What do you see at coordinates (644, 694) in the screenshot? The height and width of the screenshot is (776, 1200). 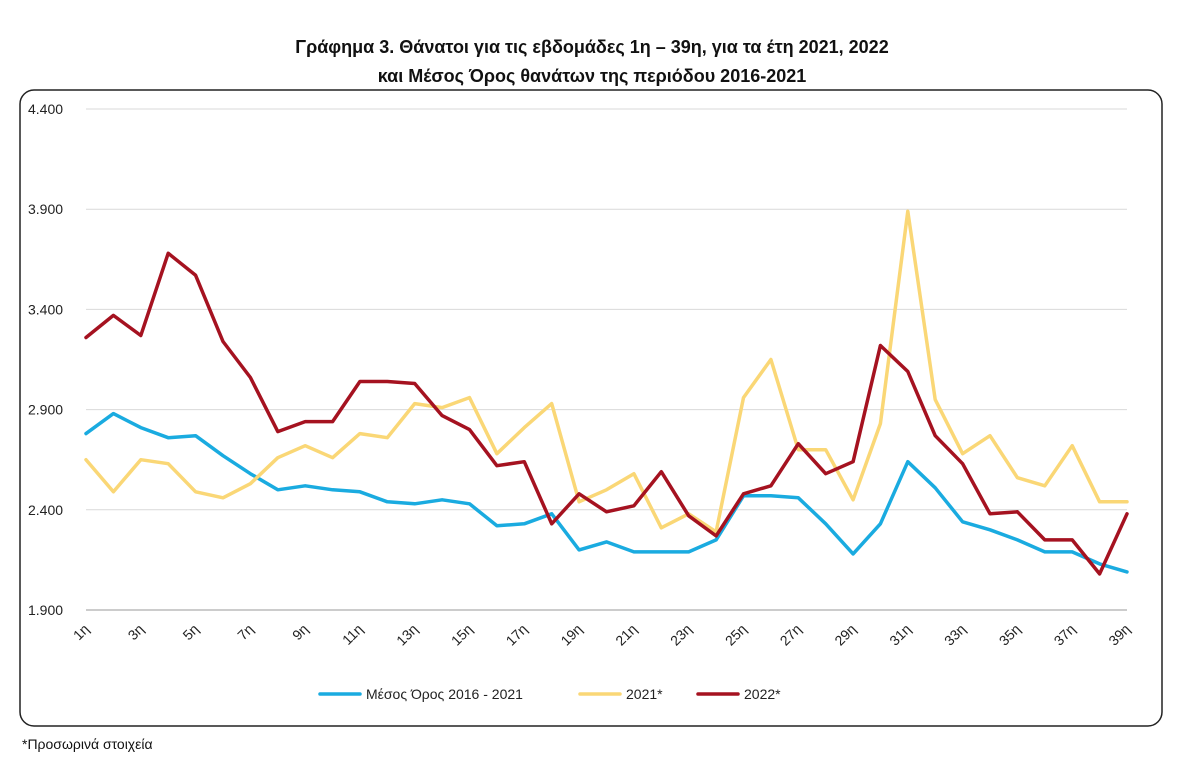 I see `legend-label-2: 2021*` at bounding box center [644, 694].